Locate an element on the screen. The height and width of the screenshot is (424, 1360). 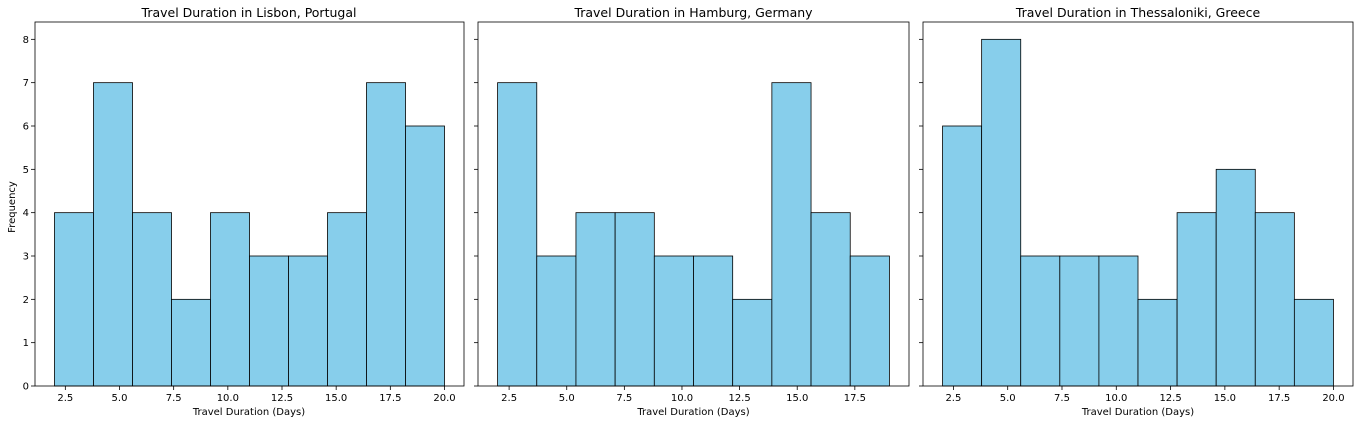
y-tick-label: 4 is located at coordinates (26, 213).